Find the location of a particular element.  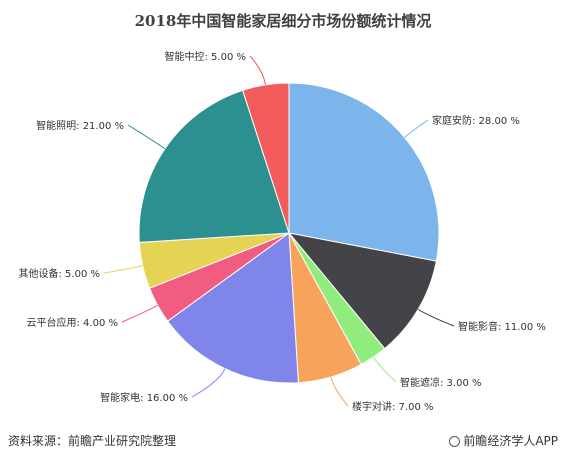

leader-line-smart-appliance is located at coordinates (208, 383).